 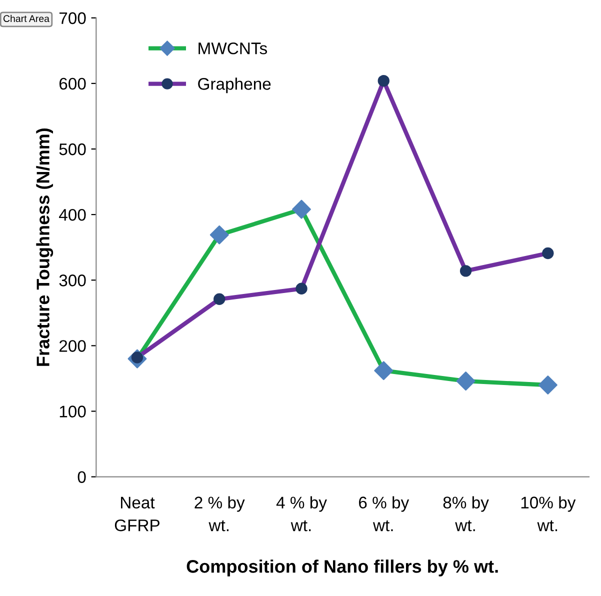 What do you see at coordinates (384, 514) in the screenshot?
I see `x-tick-label: 6 % by wt.` at bounding box center [384, 514].